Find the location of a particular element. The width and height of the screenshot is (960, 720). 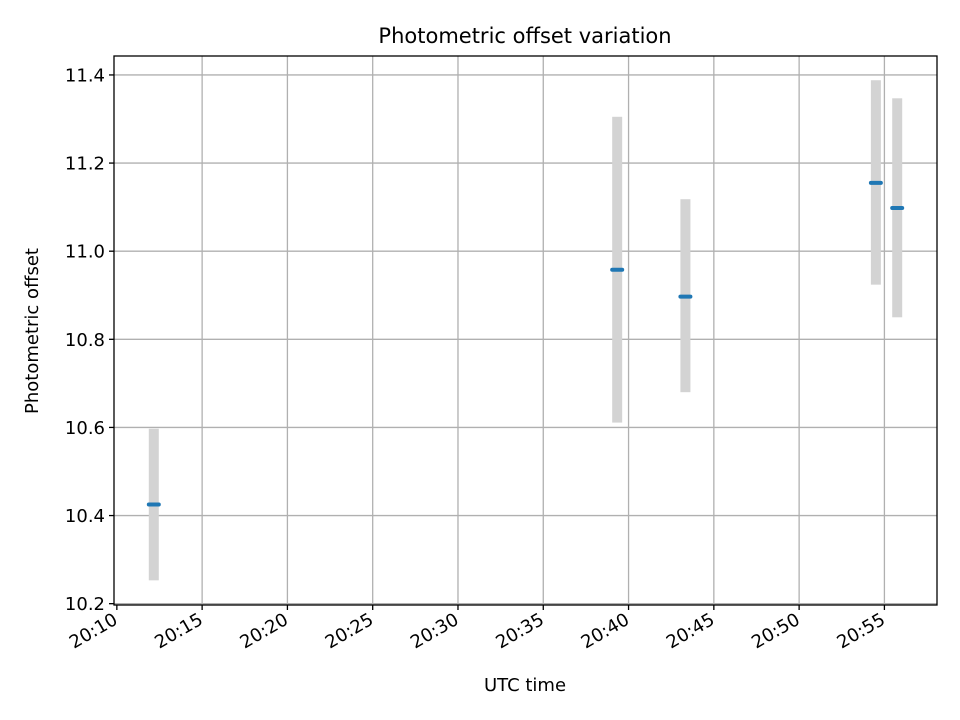

x-tick-label: 20:25 is located at coordinates (349, 631).